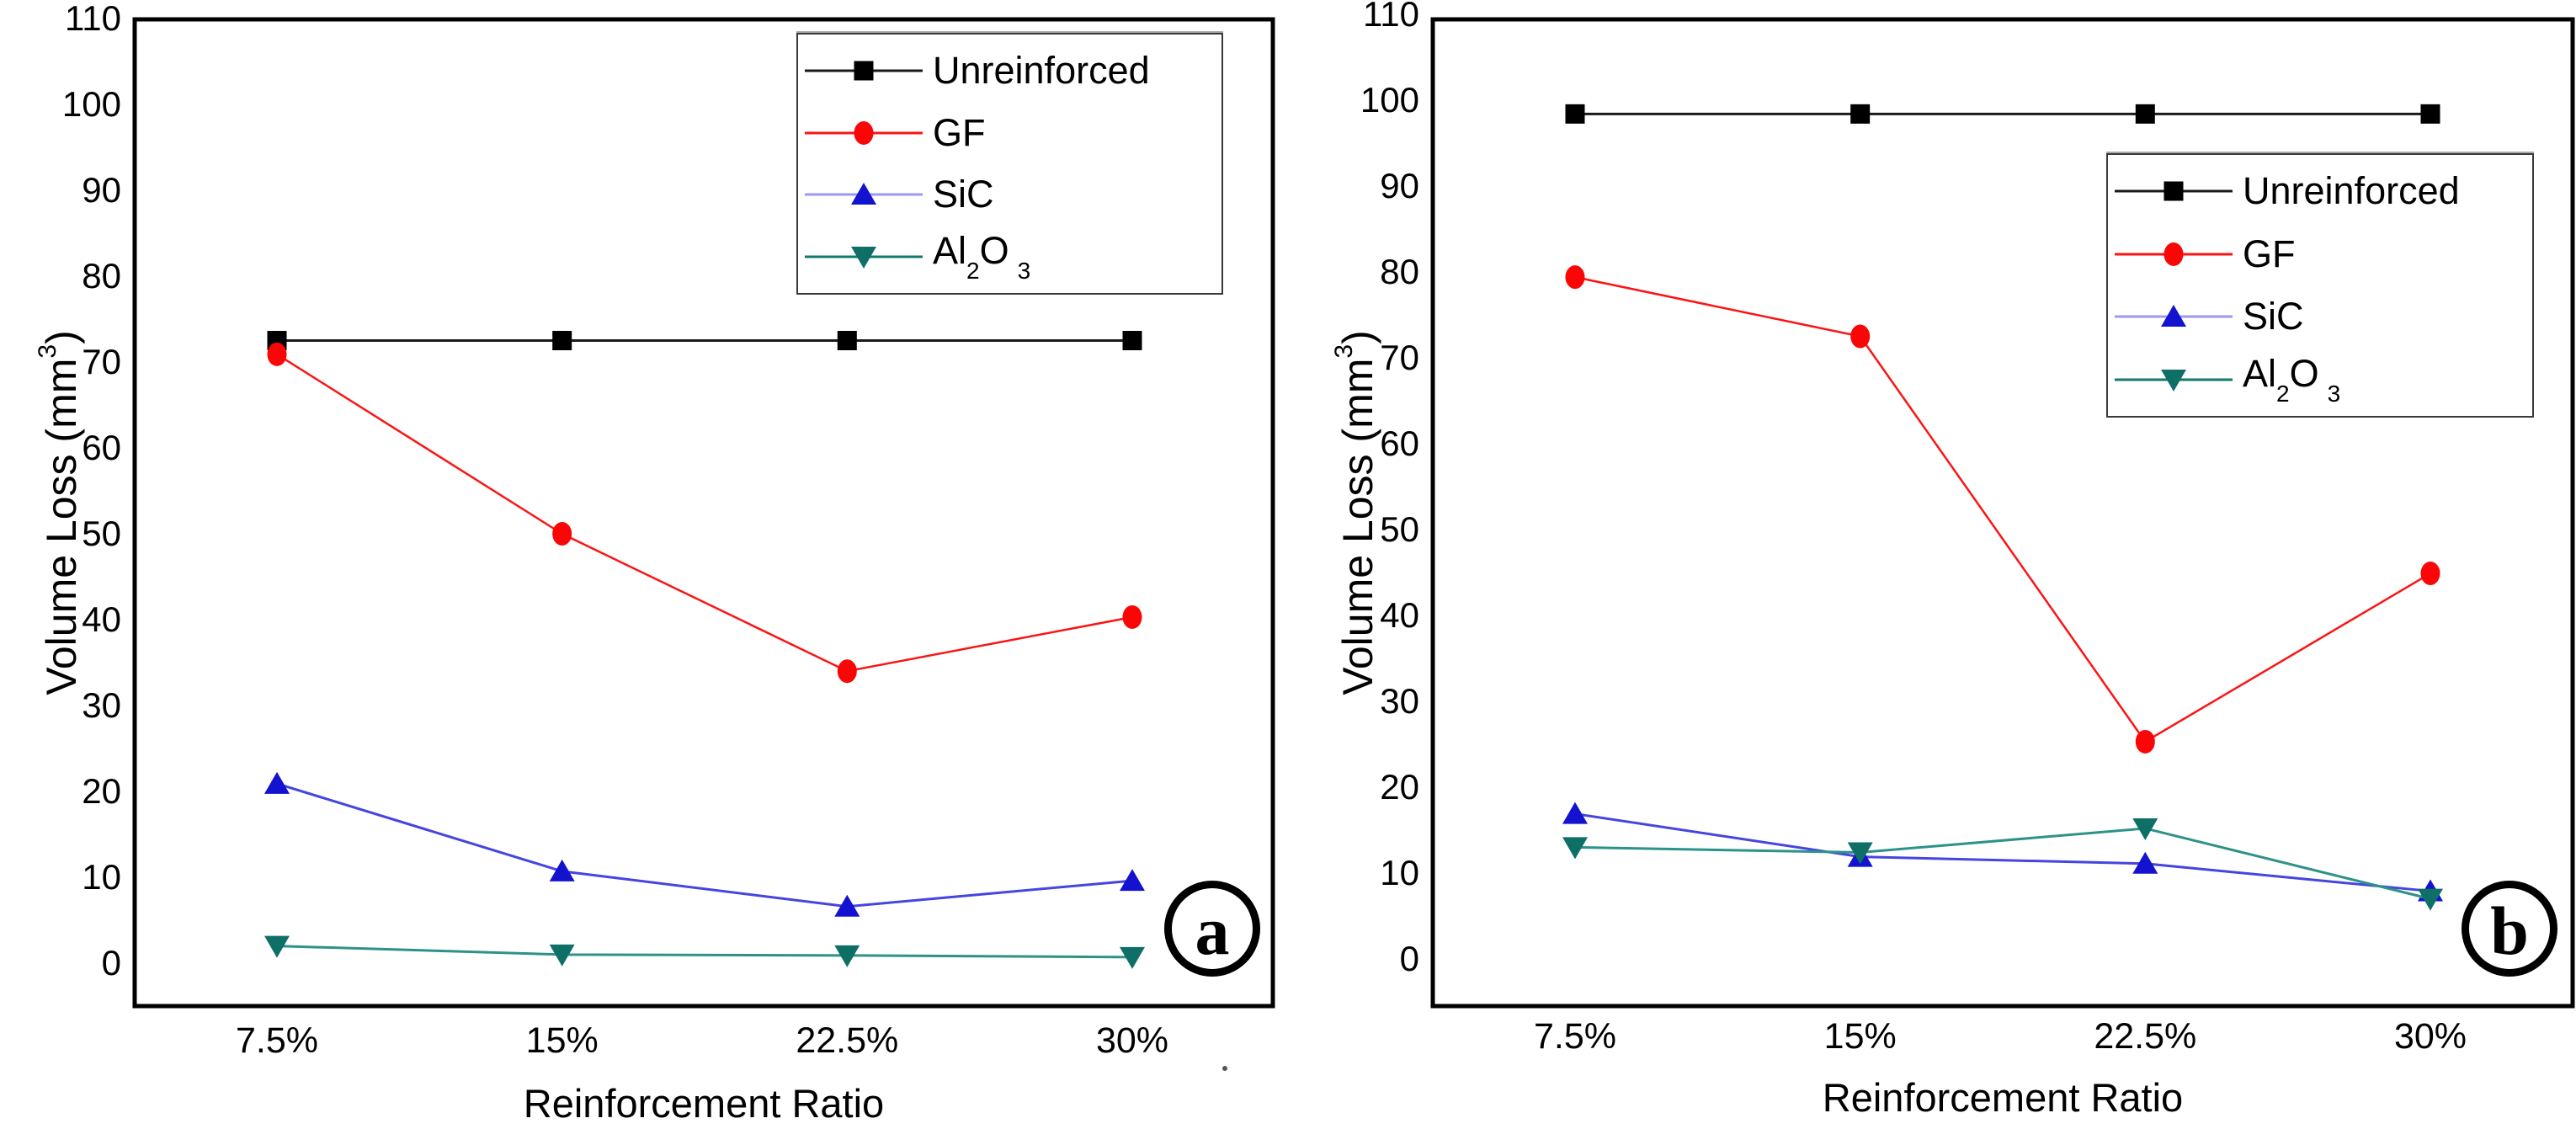  Describe the element at coordinates (1344, 351) in the screenshot. I see `y-axis-title-b-sup: 3` at that location.